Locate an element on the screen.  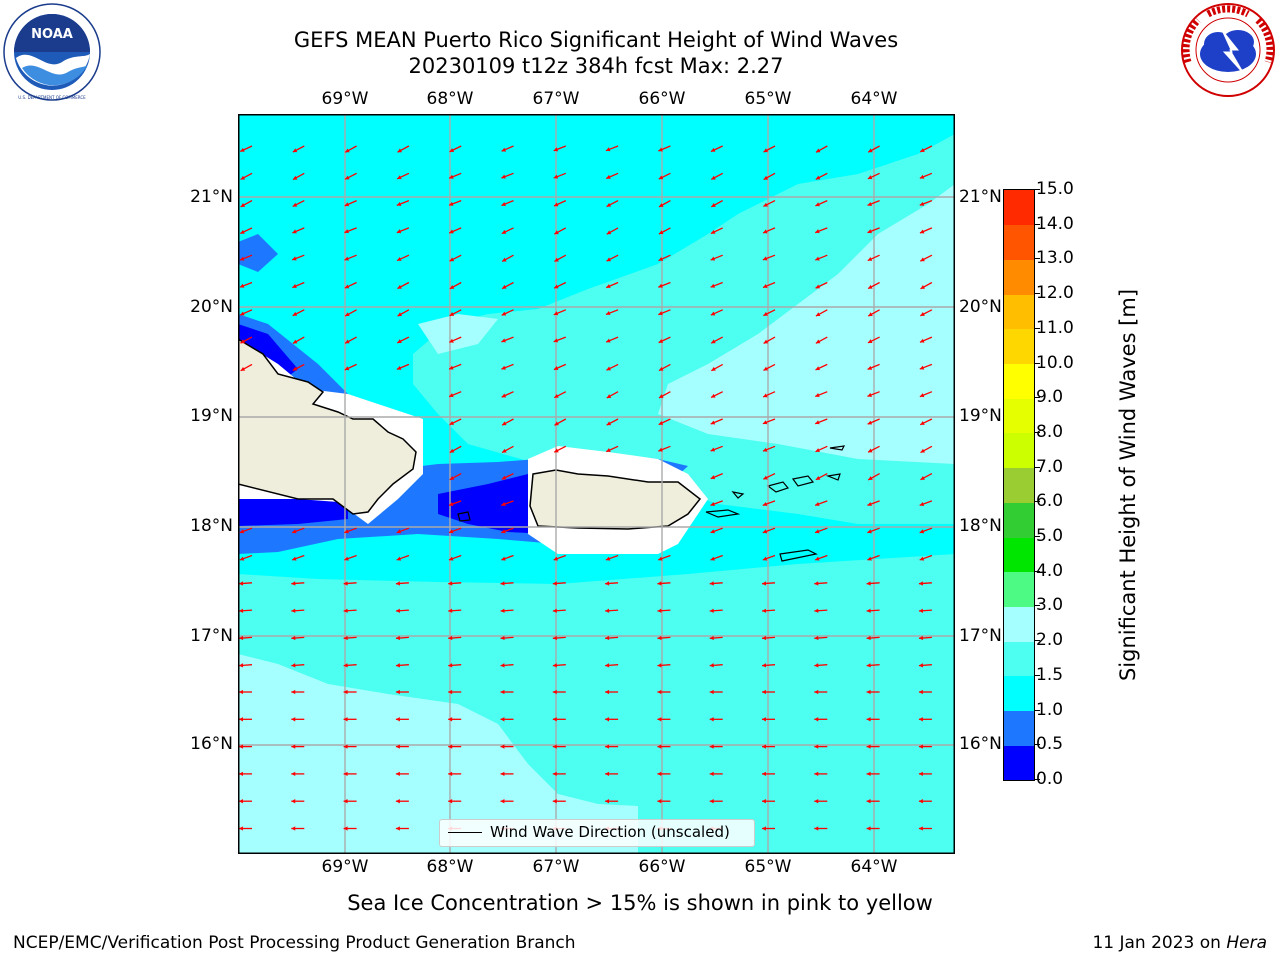
vieques is located at coordinates (723, 513).